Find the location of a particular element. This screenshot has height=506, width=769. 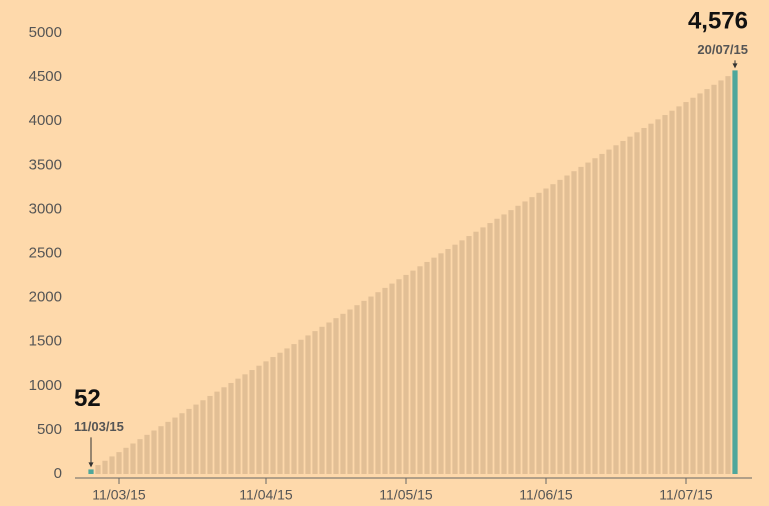

y-tick-label: 4000 is located at coordinates (45, 120).